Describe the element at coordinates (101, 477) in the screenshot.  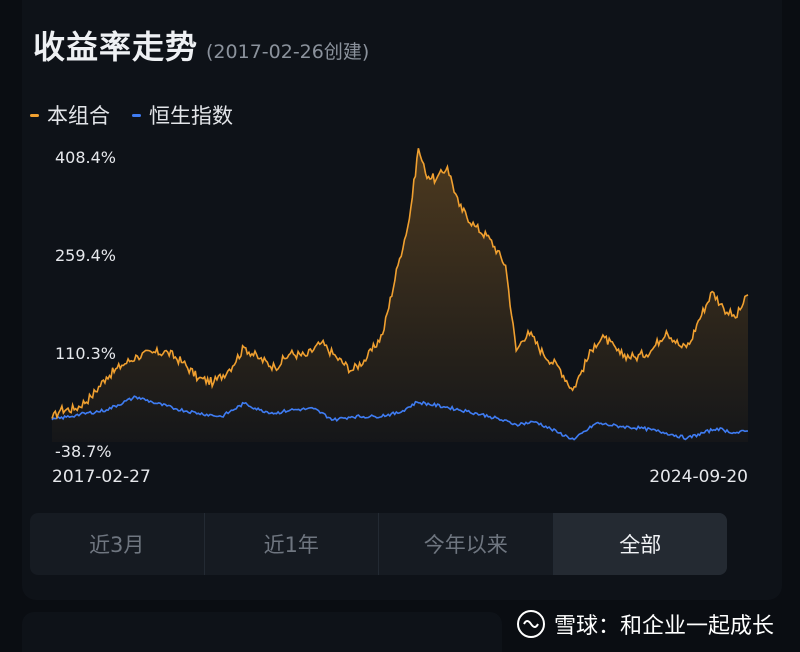
I see `x-label-start: 2017-02-27` at that location.